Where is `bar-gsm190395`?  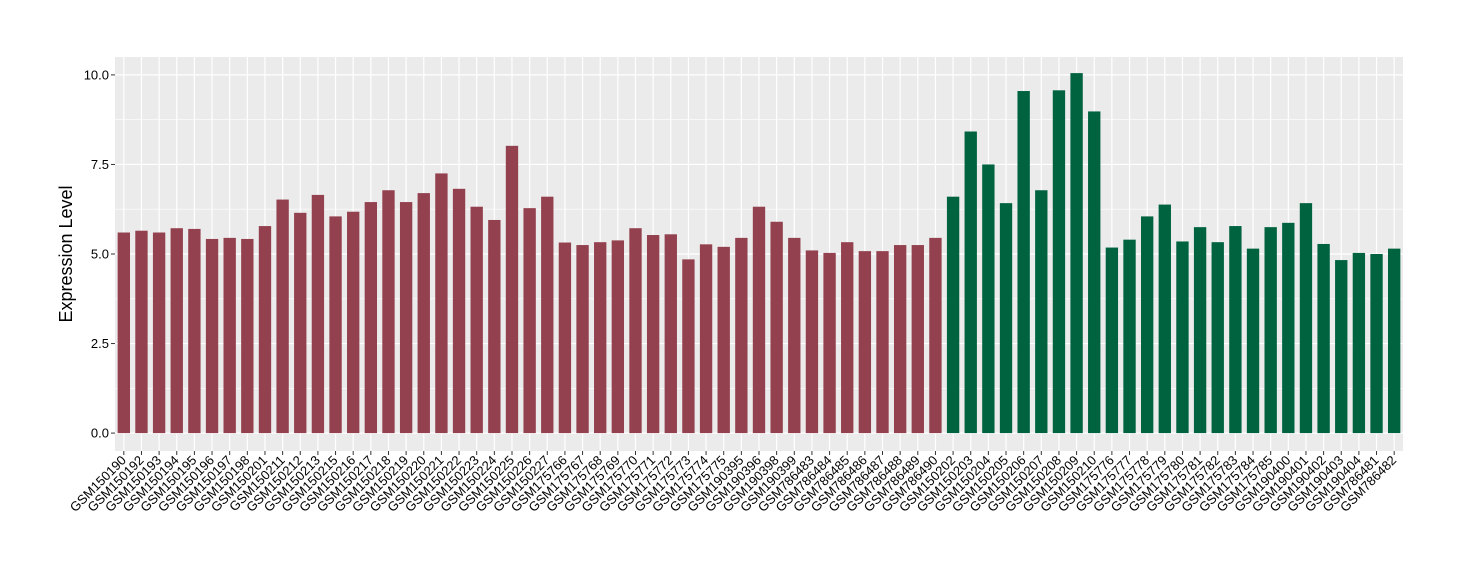 bar-gsm190395 is located at coordinates (741, 335).